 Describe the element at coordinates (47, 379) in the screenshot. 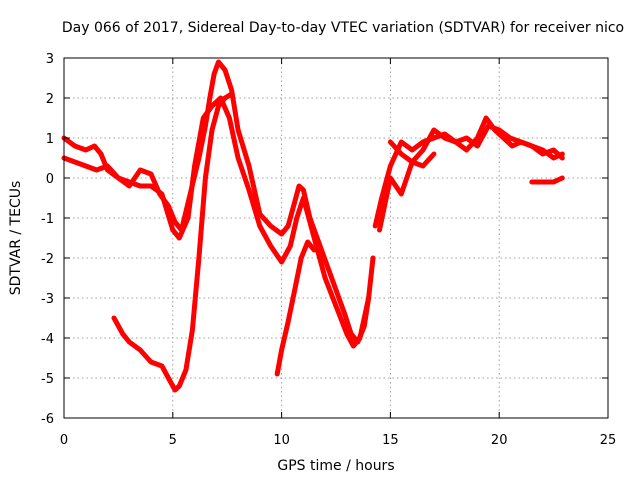

I see `y-tick-label: -5` at that location.